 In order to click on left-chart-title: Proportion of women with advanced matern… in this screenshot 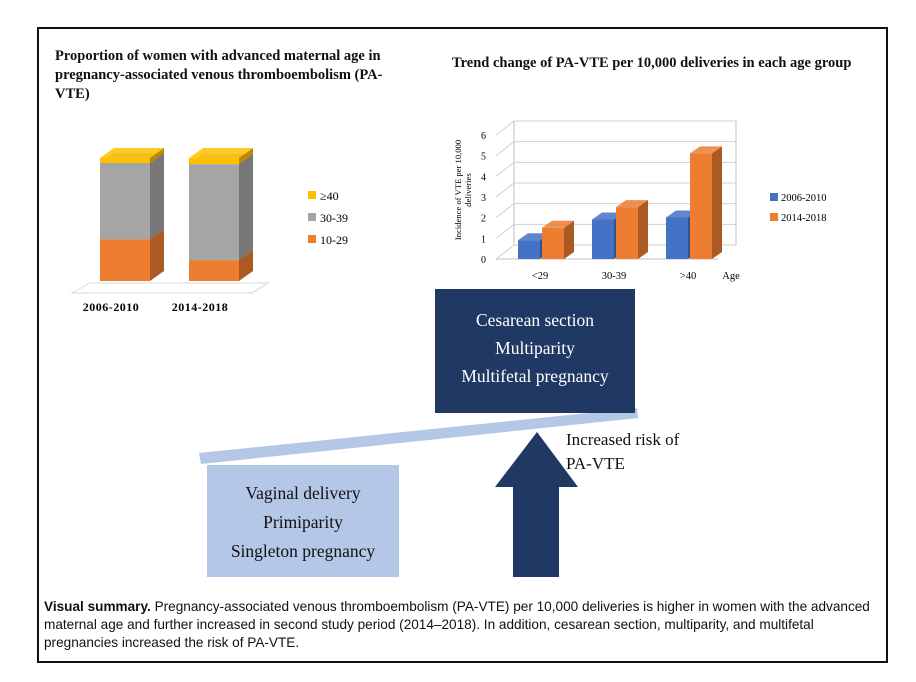, I will do `click(219, 75)`.